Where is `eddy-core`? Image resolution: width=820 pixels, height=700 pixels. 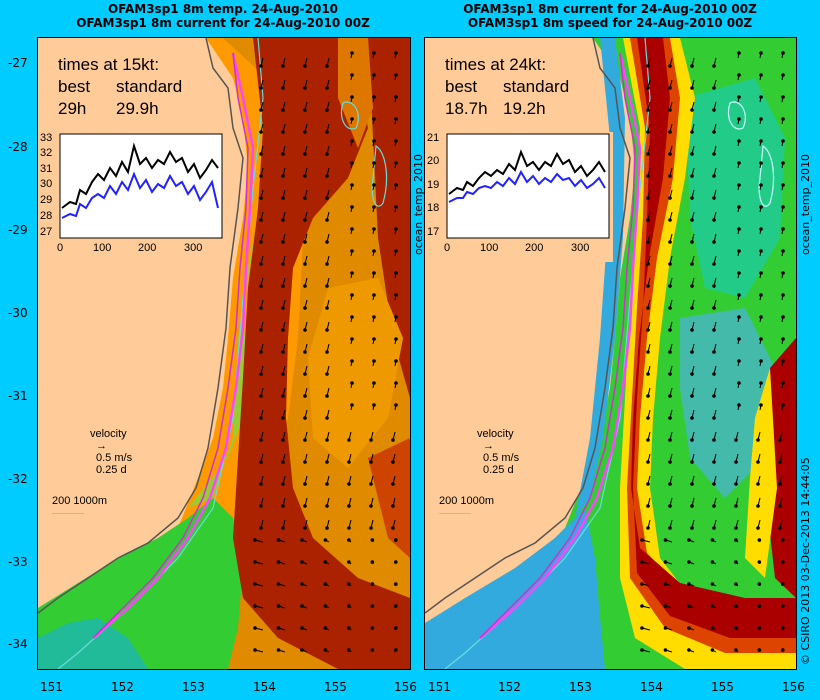 eddy-core is located at coordinates (389, 218).